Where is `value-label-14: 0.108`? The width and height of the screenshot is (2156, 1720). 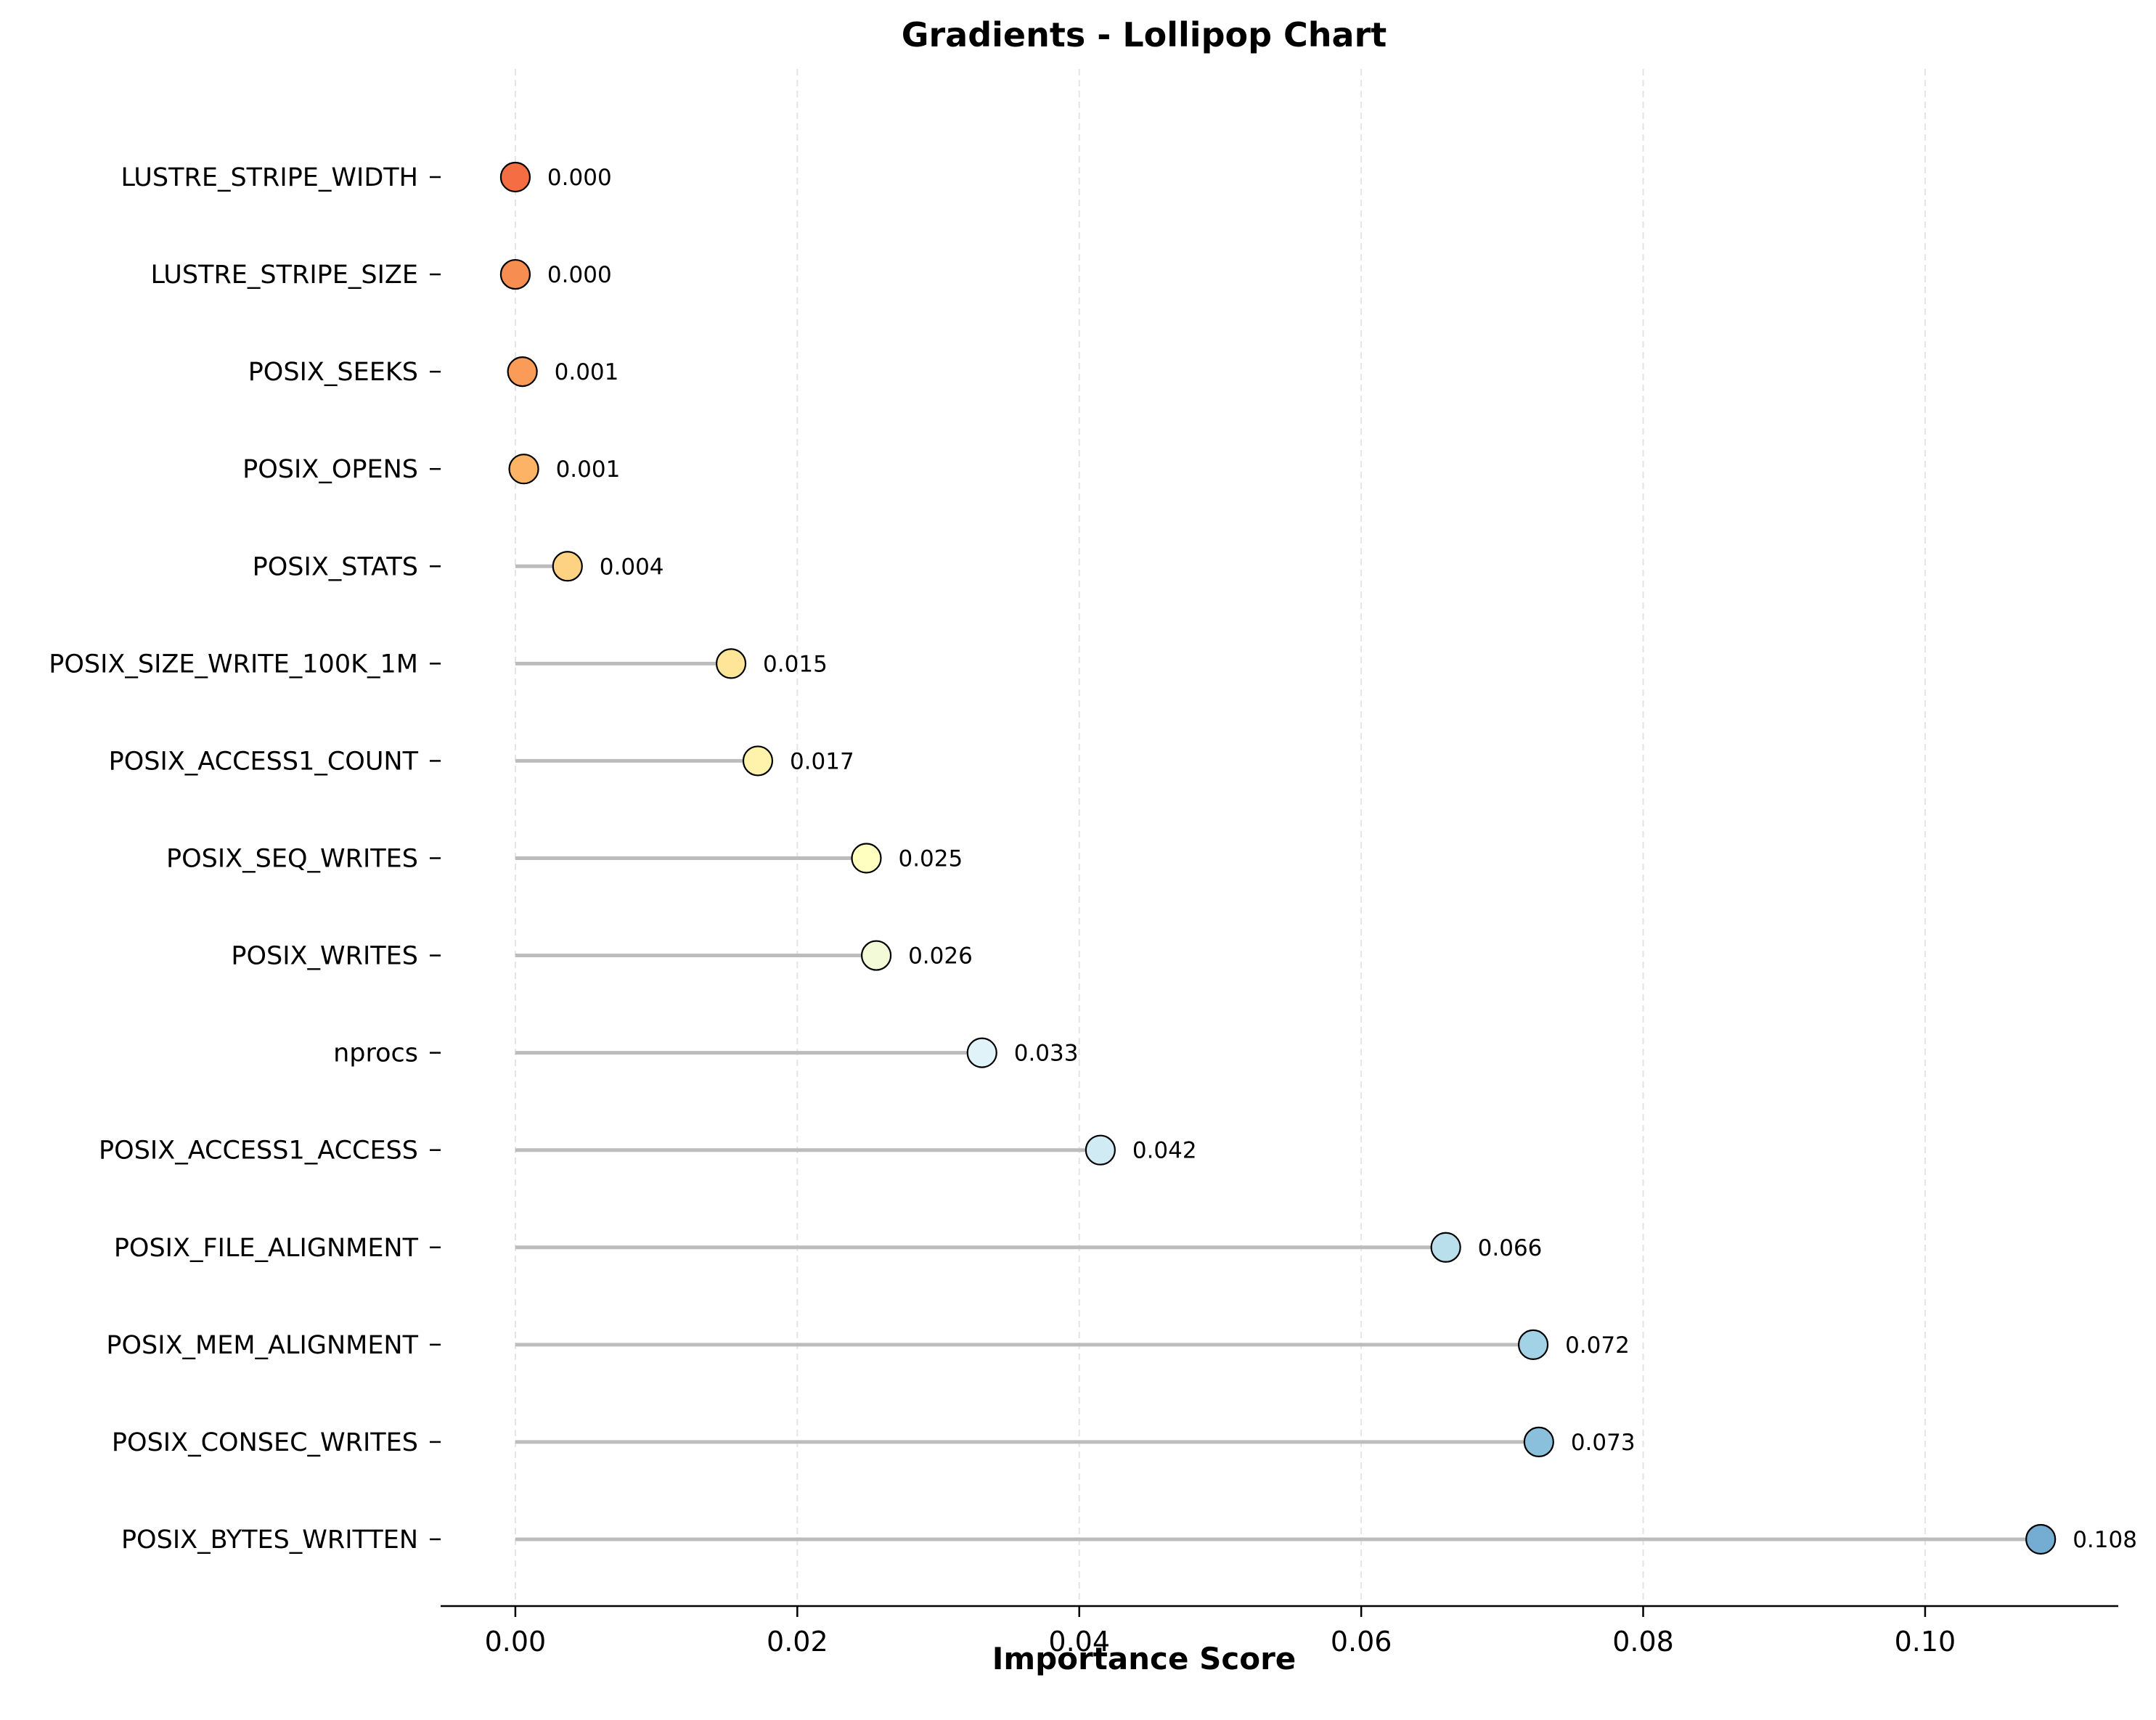 value-label-14: 0.108 is located at coordinates (2105, 1540).